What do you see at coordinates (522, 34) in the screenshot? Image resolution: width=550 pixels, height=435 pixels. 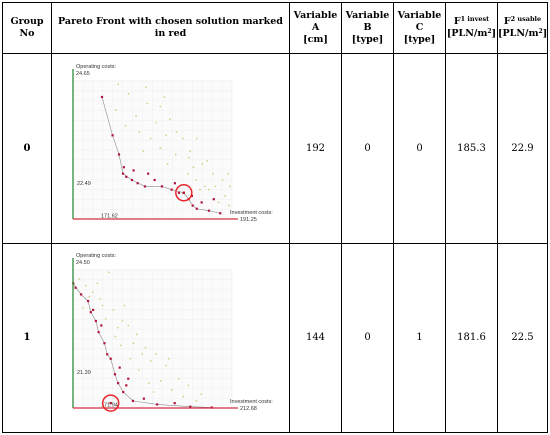 I see `header-f2-line2: [PLN/m2]` at bounding box center [522, 34].